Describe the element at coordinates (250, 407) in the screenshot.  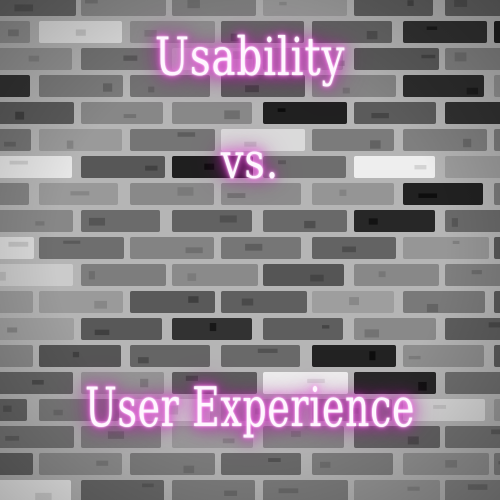
I see `title-user-experience: User Experience` at that location.